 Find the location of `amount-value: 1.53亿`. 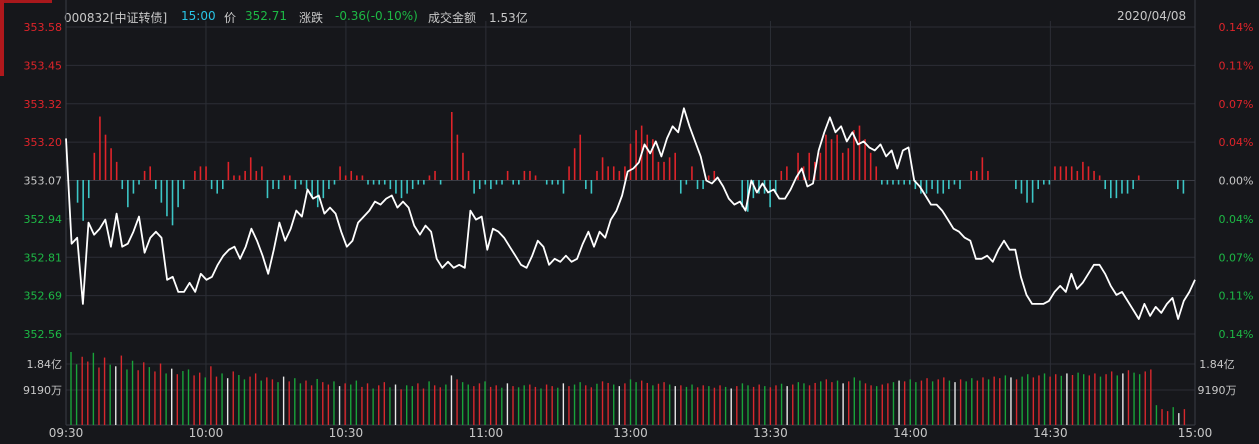

amount-value: 1.53亿 is located at coordinates (508, 18).